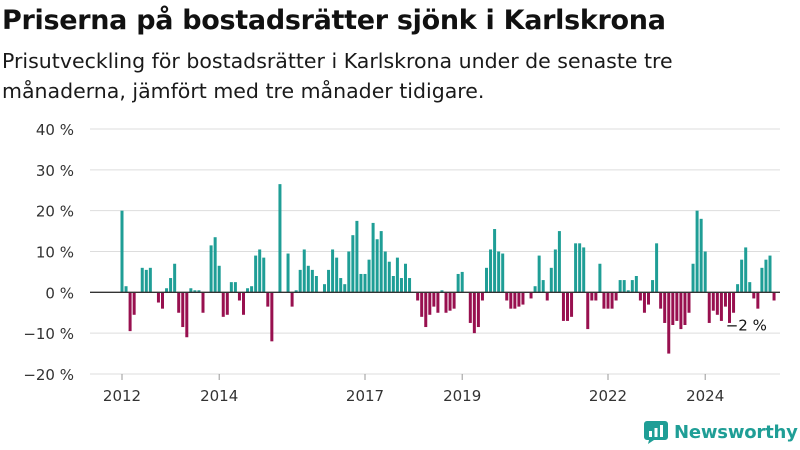 This screenshot has width=800, height=450. I want to click on y-tick-label: 10 %, so click(55, 253).